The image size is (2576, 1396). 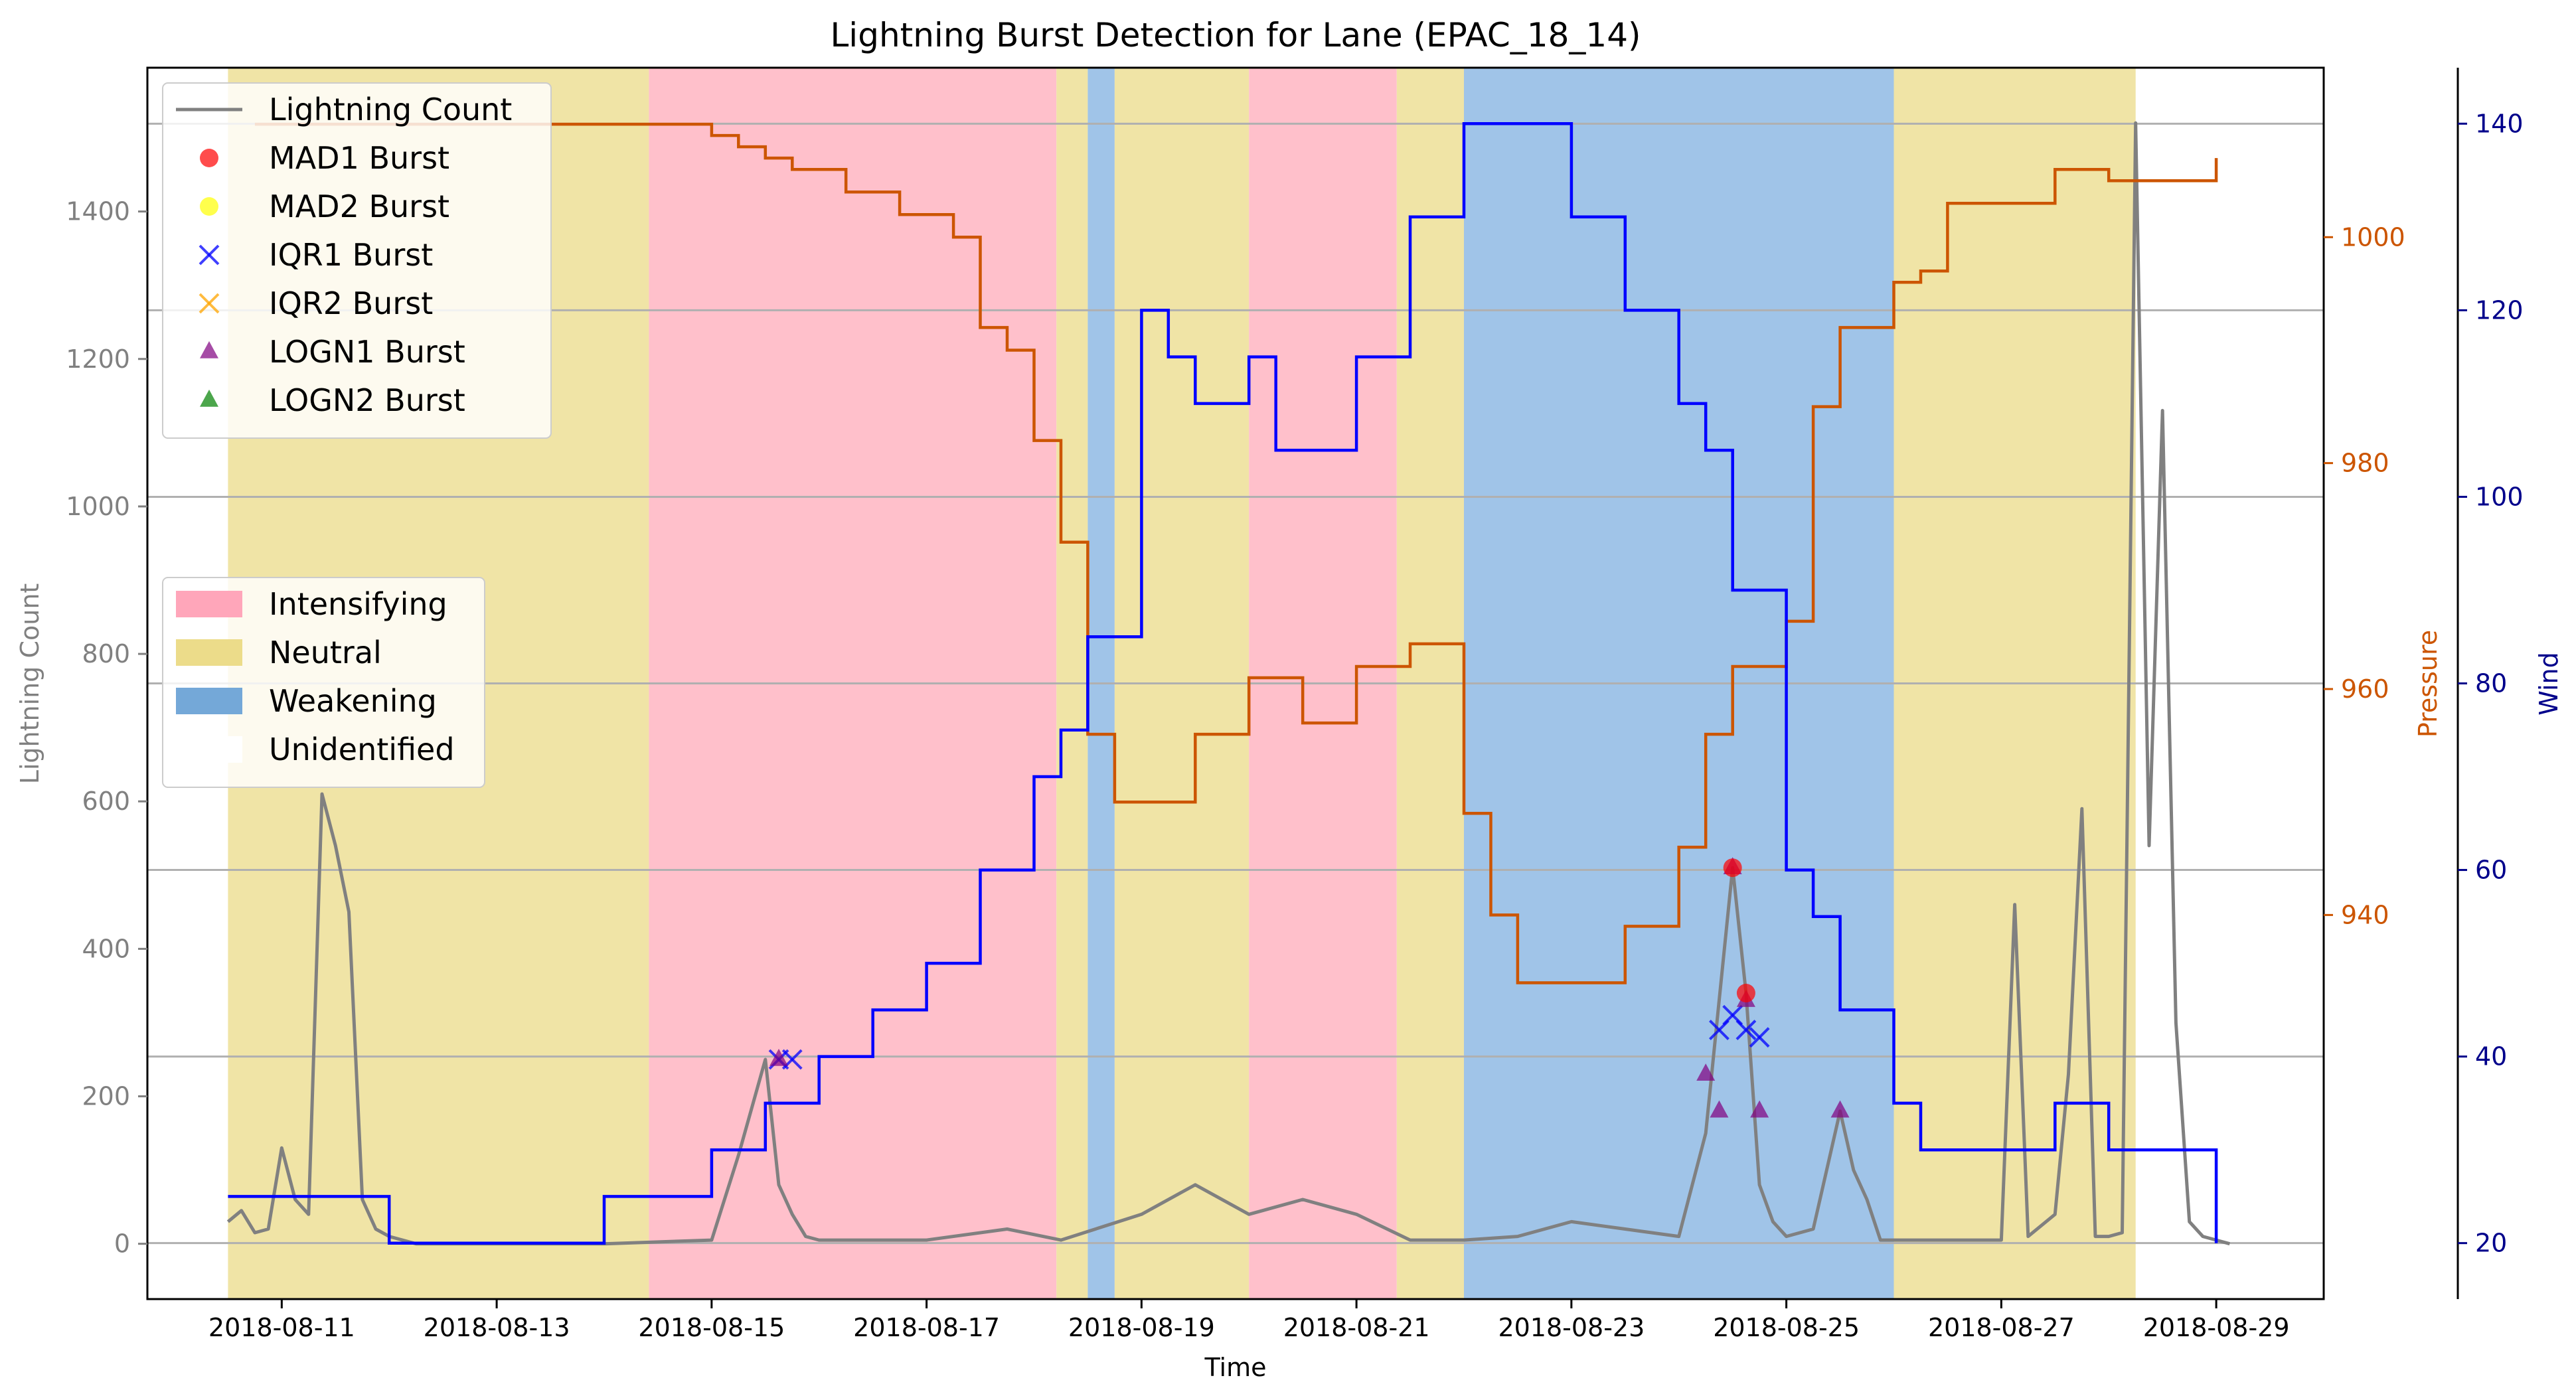 What do you see at coordinates (497, 1327) in the screenshot?
I see `x-tick-label: 2018-08-13` at bounding box center [497, 1327].